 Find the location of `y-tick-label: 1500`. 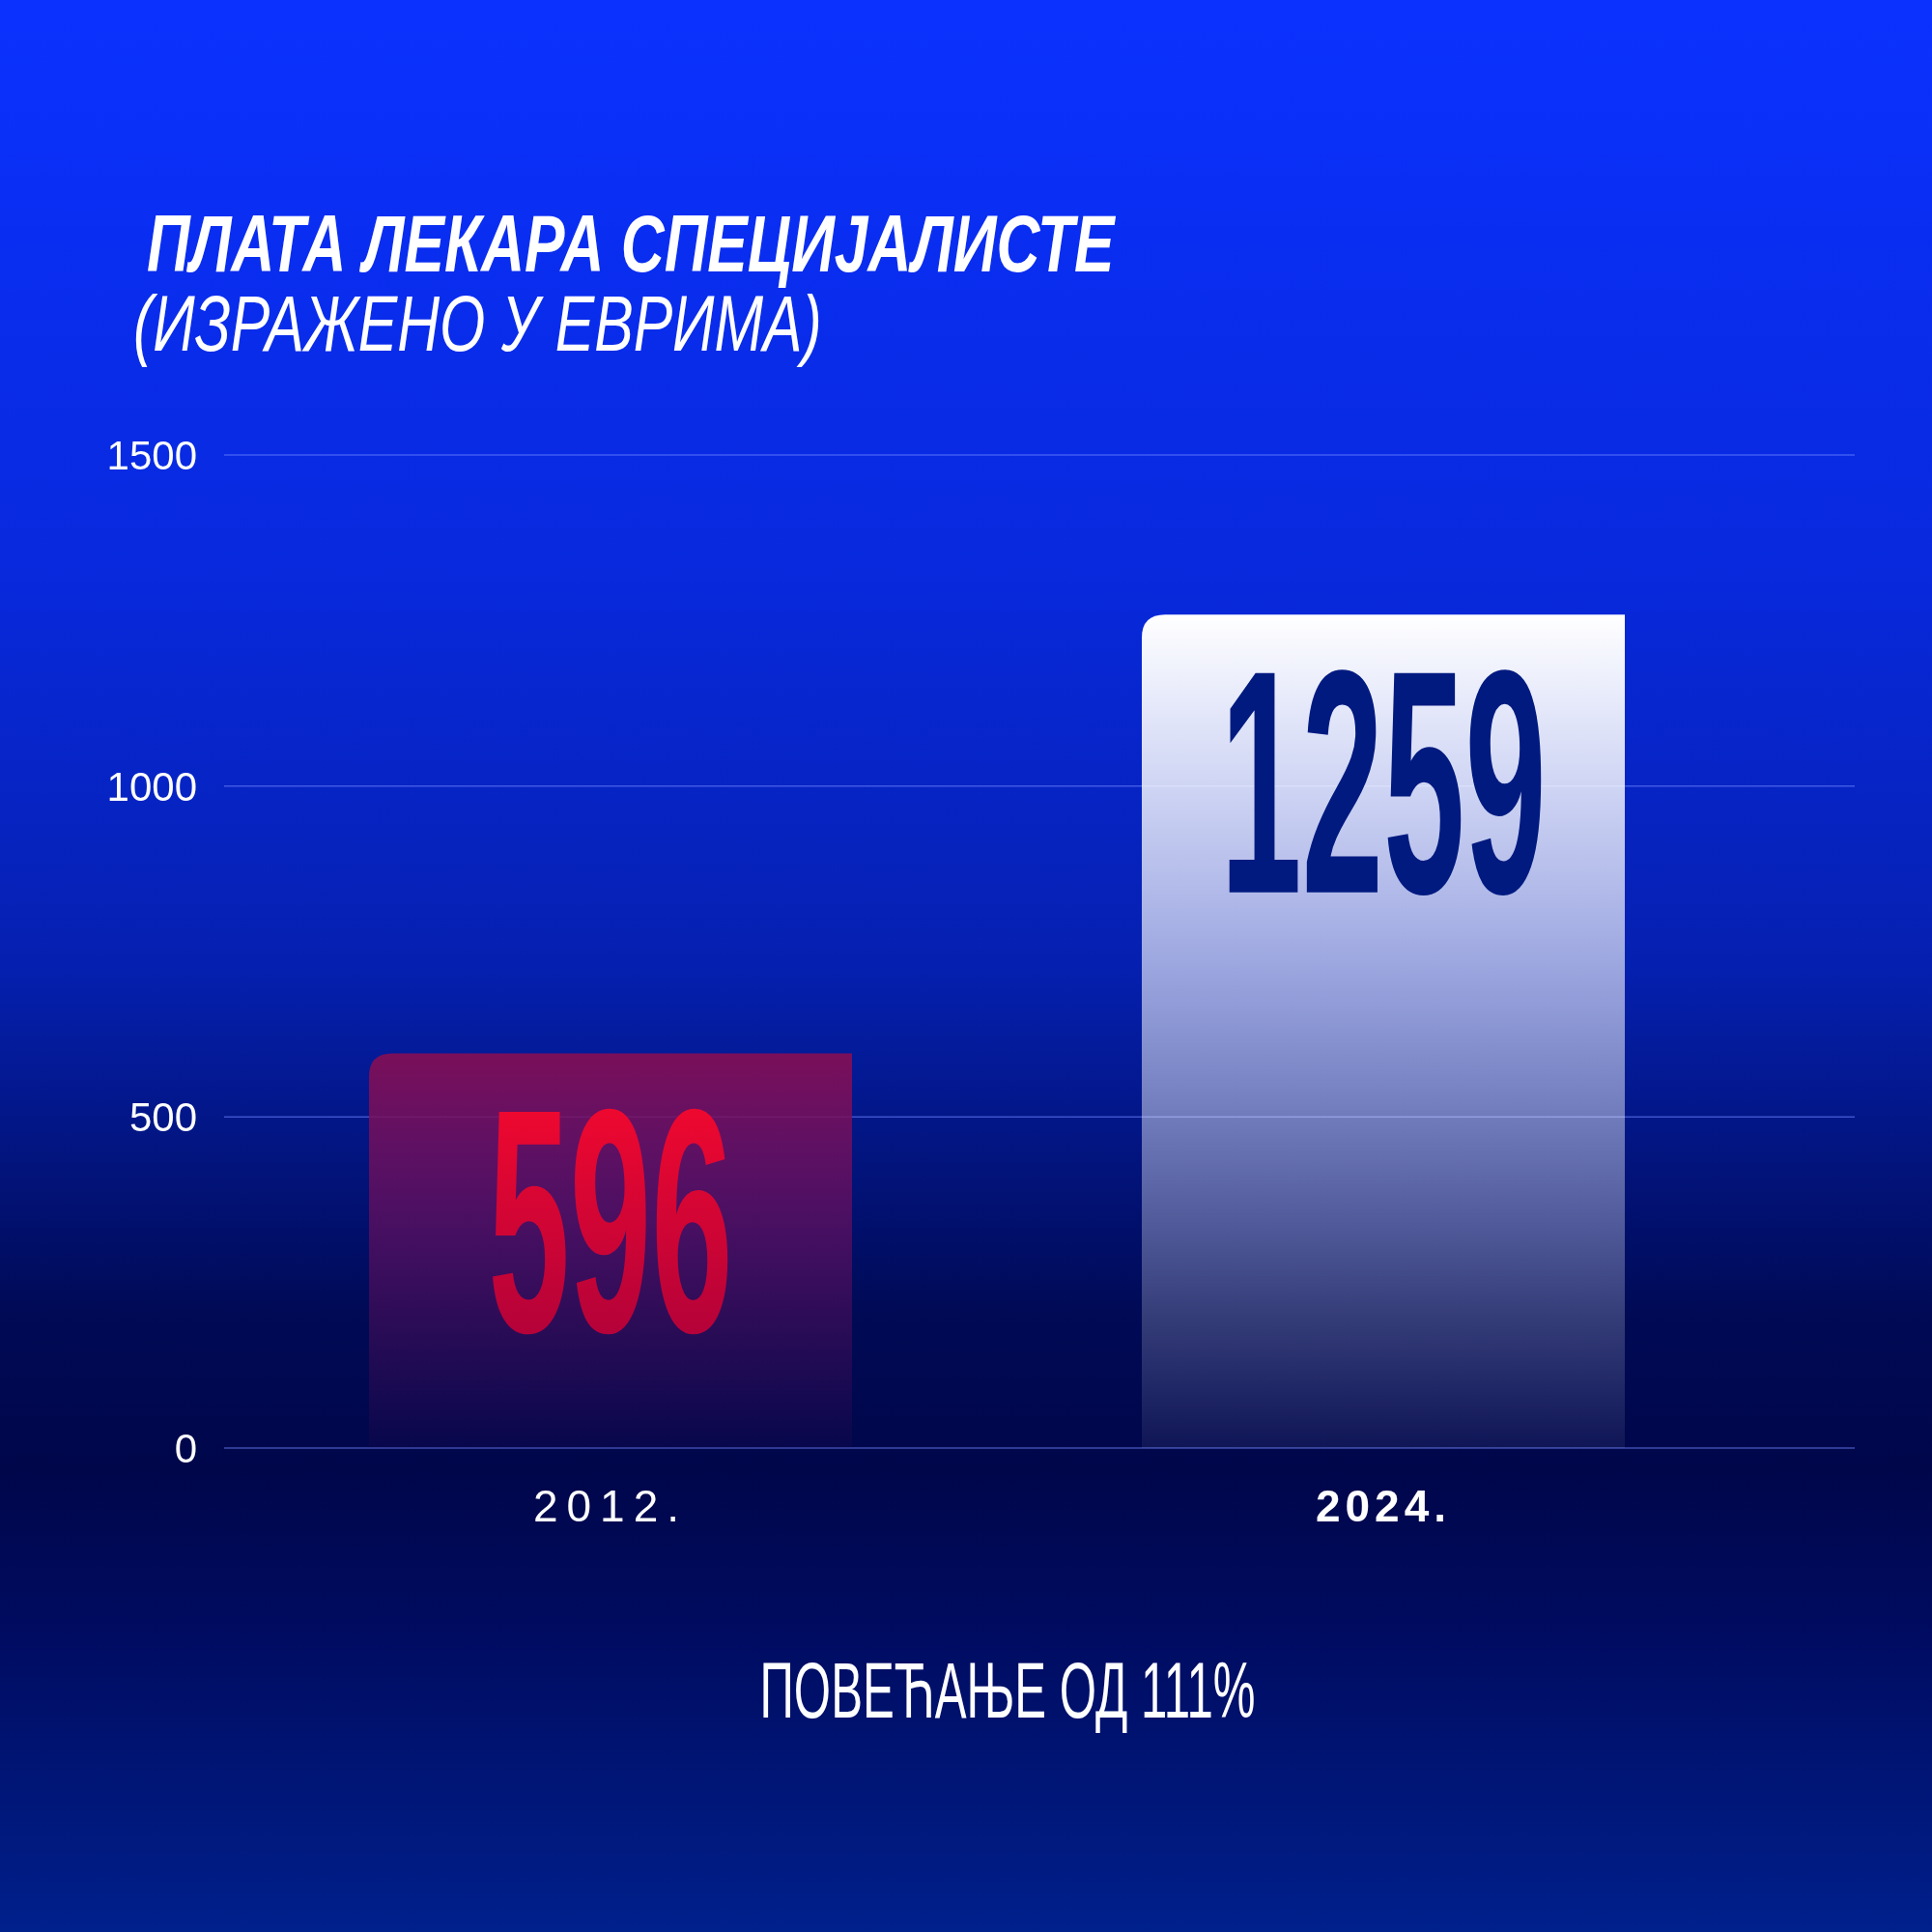

y-tick-label: 1500 is located at coordinates (151, 455).